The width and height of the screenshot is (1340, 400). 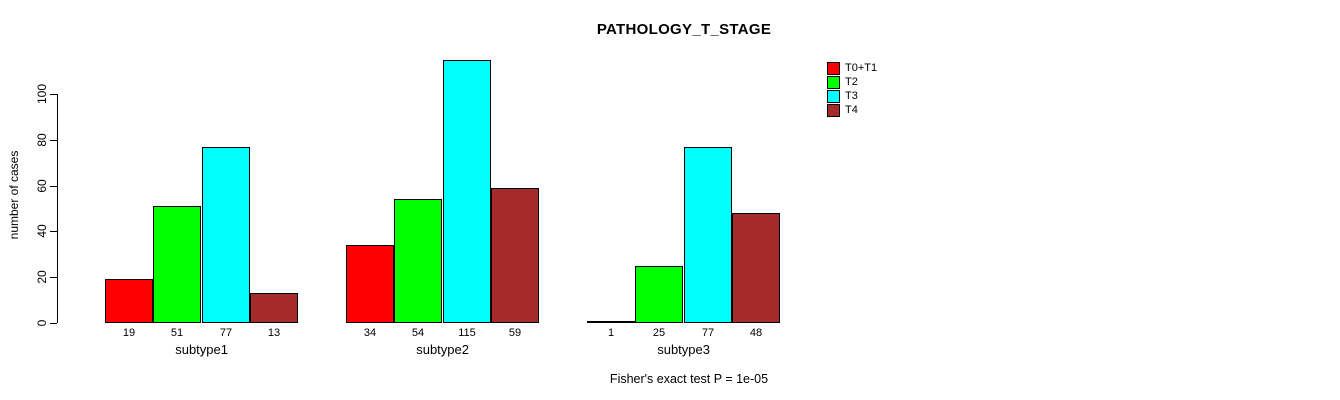 What do you see at coordinates (689, 379) in the screenshot?
I see `fisher-test-footnote: Fisher's exact test P = 1e-05` at bounding box center [689, 379].